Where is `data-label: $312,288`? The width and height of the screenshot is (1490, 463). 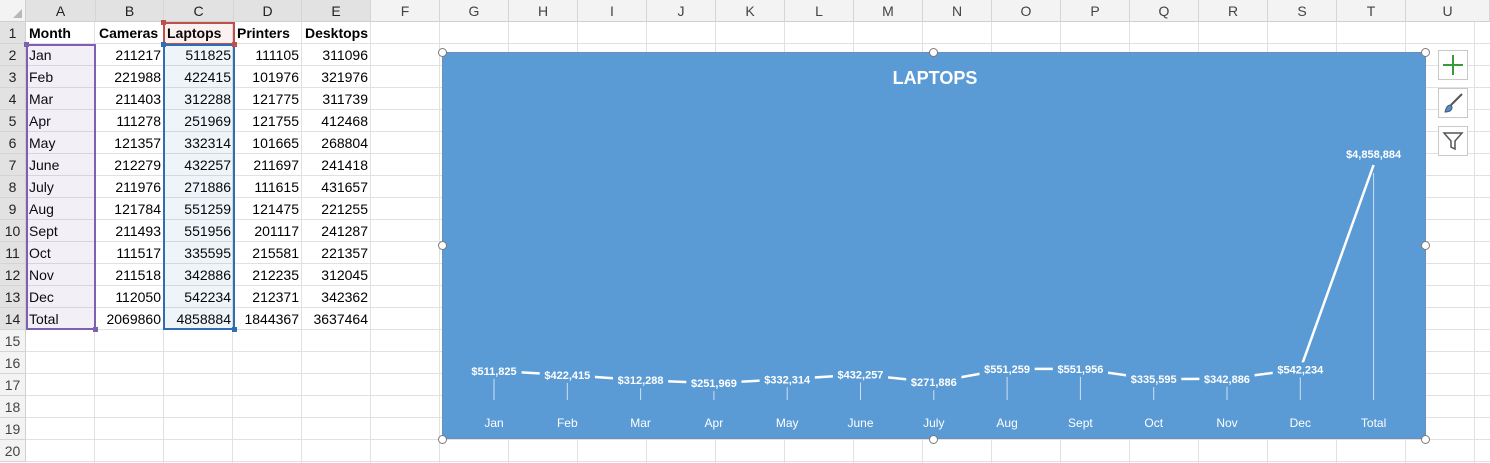 data-label: $312,288 is located at coordinates (641, 381).